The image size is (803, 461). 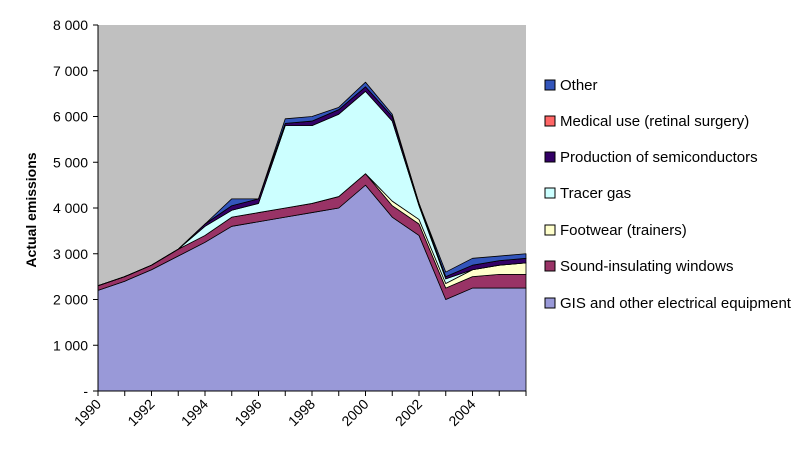 I want to click on y-tick-label: 5 000, so click(x=70, y=162).